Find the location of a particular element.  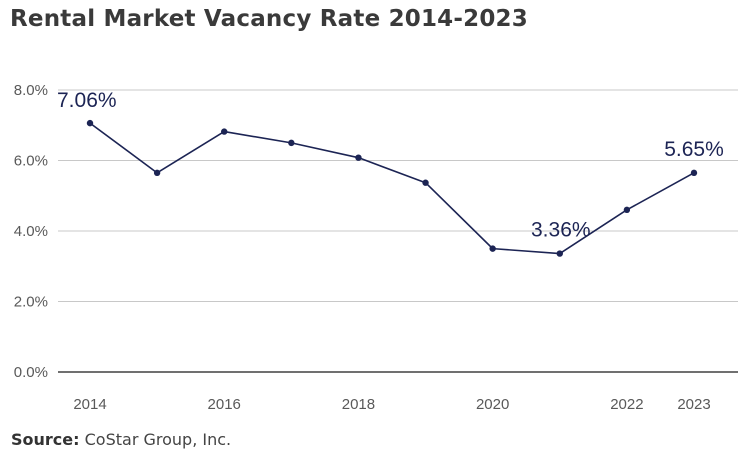

x-tick-label: 2016 is located at coordinates (224, 404).